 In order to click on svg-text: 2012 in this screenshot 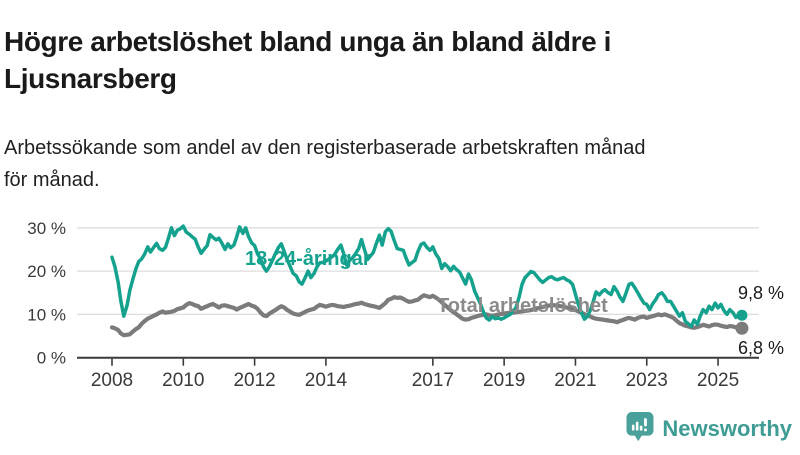, I will do `click(254, 380)`.